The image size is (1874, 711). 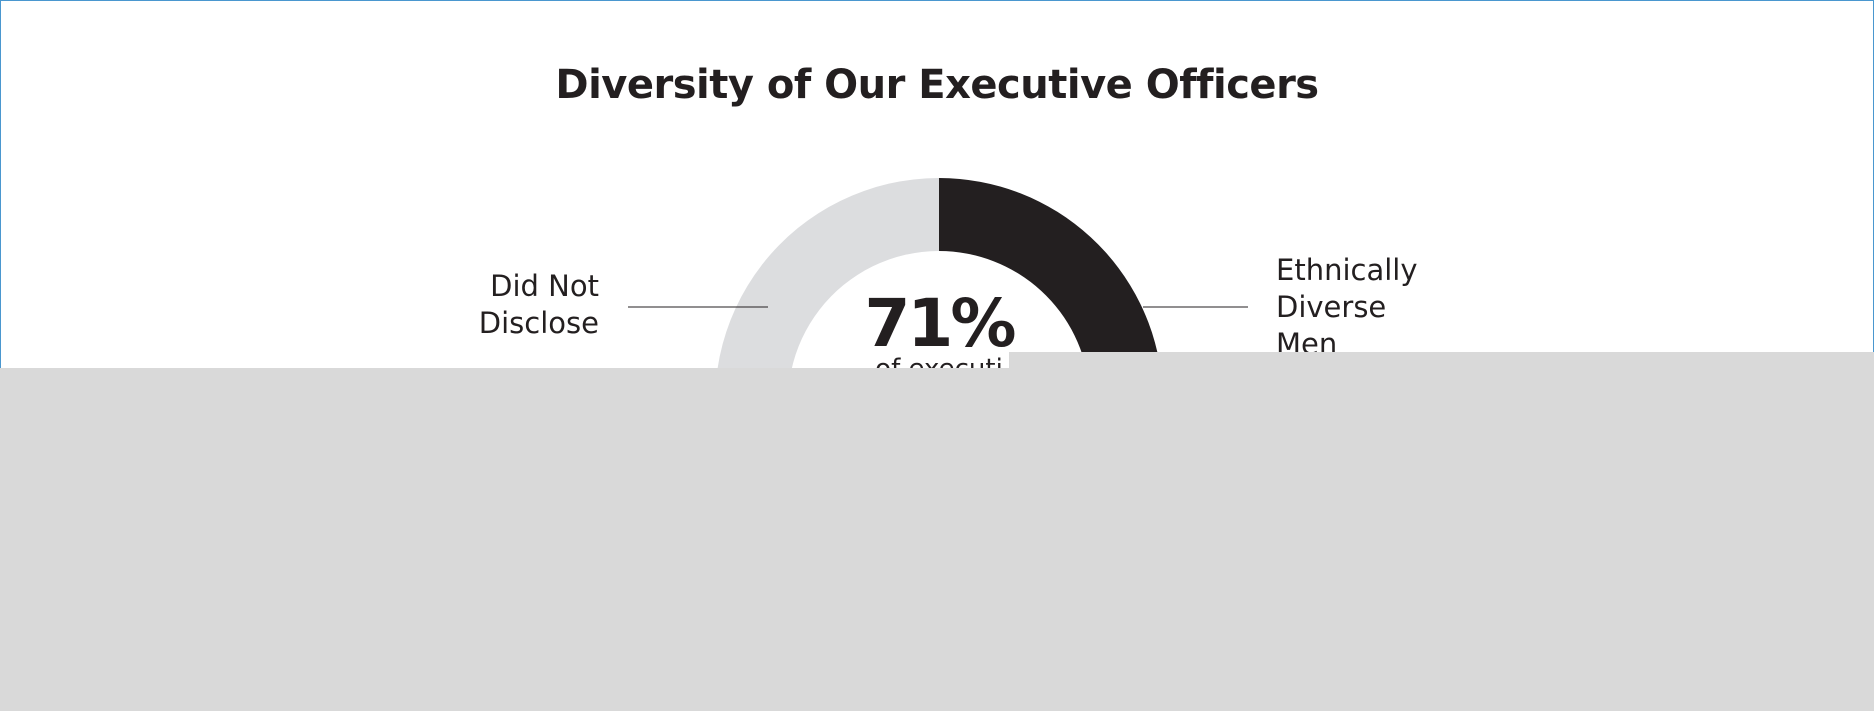 What do you see at coordinates (538, 323) in the screenshot?
I see `label-line: Disclose` at bounding box center [538, 323].